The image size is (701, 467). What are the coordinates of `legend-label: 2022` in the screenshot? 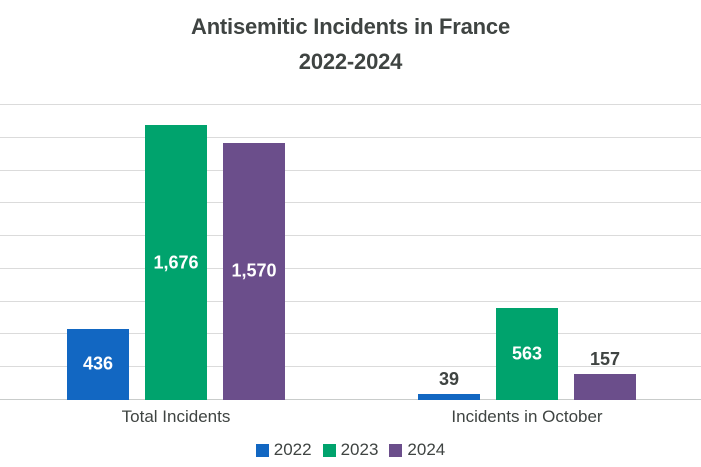 It's located at (292, 449).